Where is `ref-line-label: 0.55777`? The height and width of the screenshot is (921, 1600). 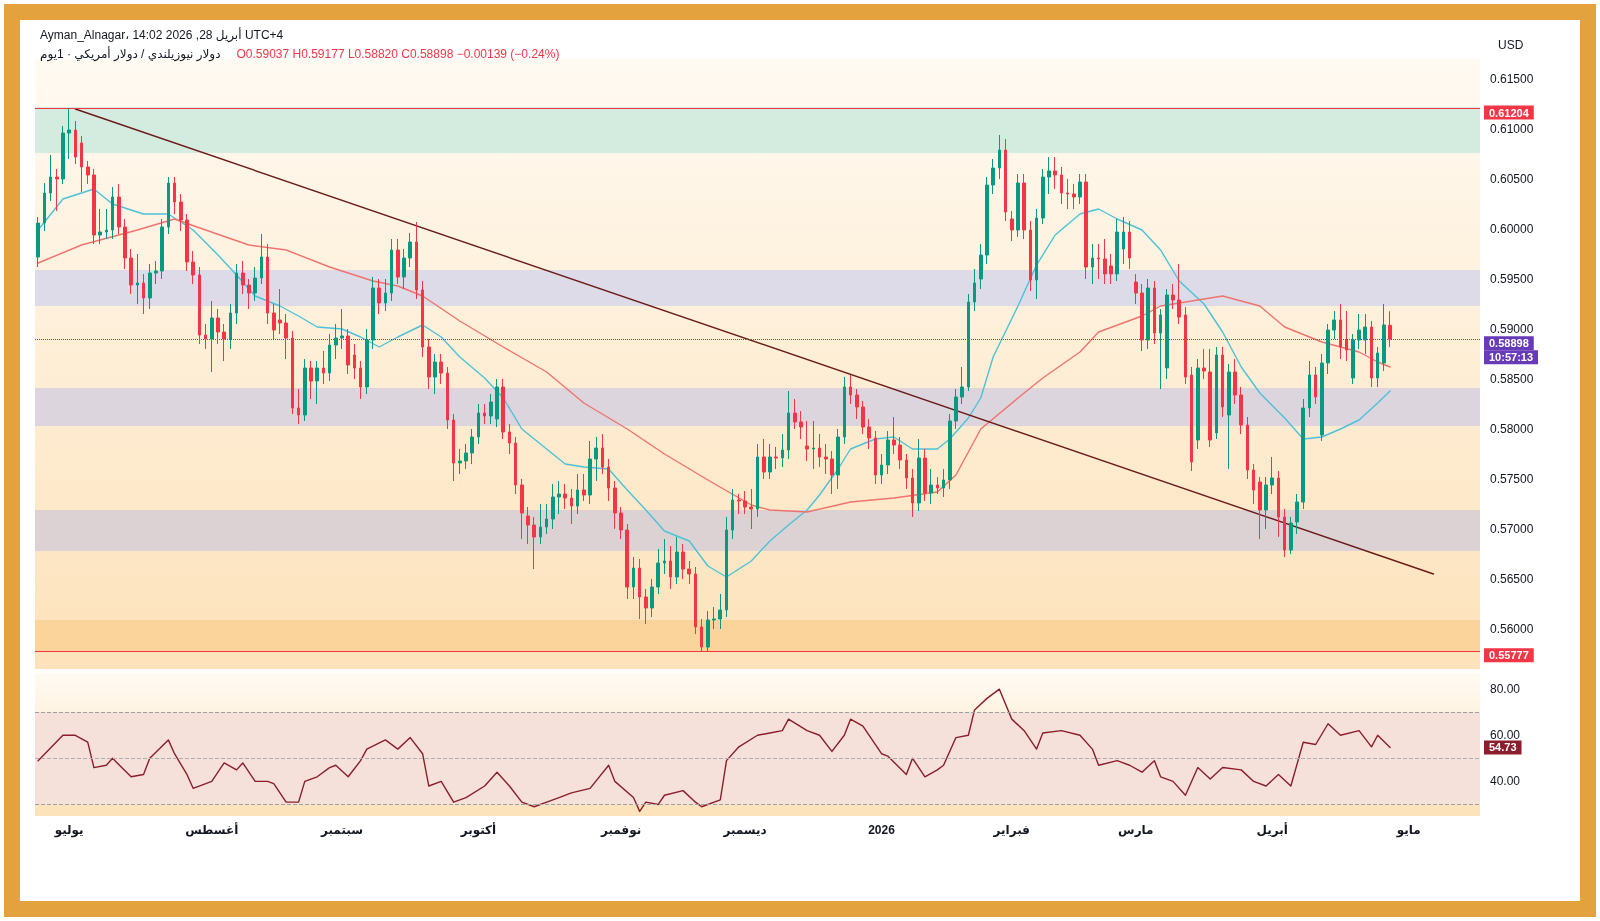 ref-line-label: 0.55777 is located at coordinates (1509, 655).